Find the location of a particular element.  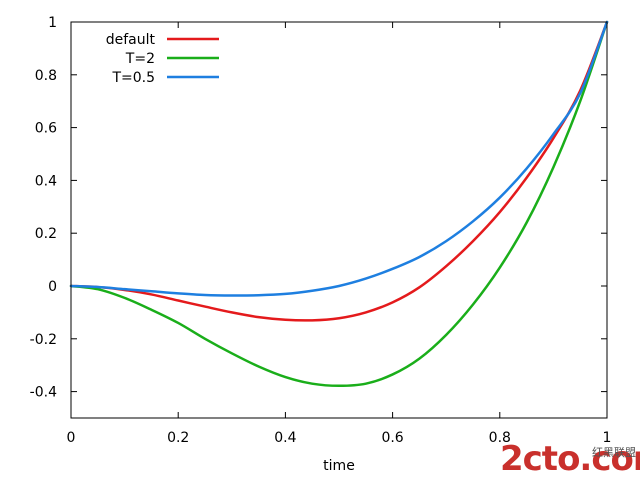

y-tick-label-6: 0.8 is located at coordinates (46, 76).